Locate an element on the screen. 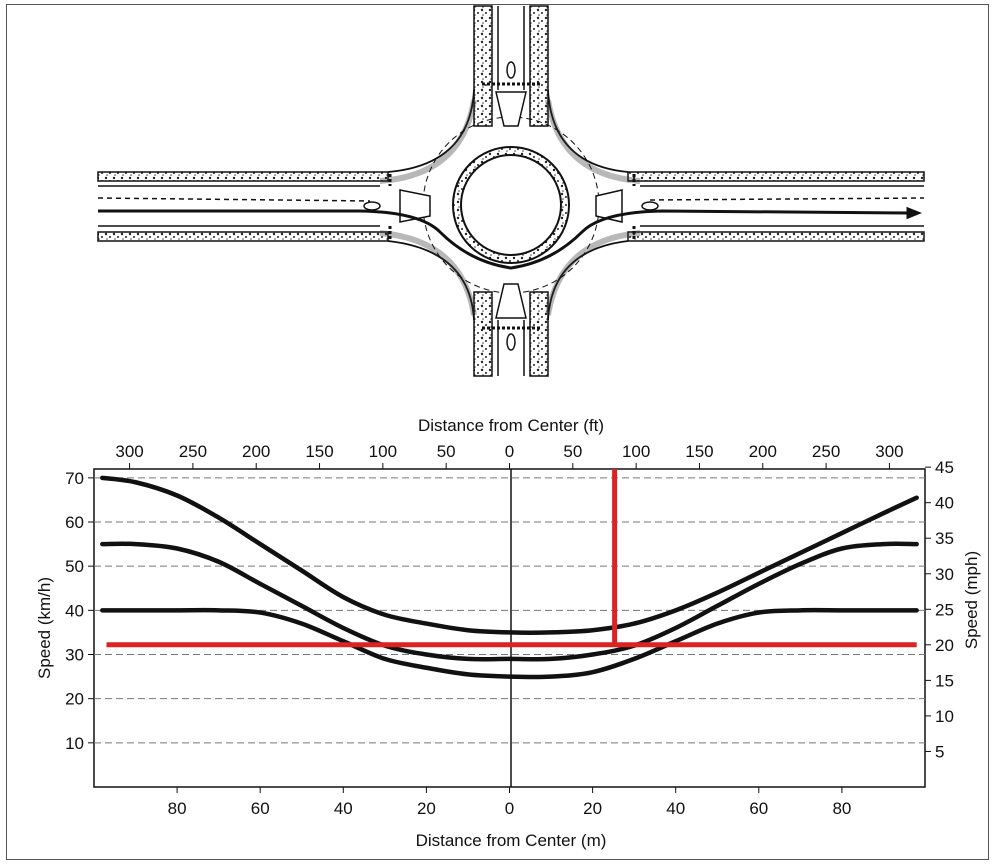 This screenshot has width=997, height=866. right-axis-ticks: 5 10 15 20 25 30 35 40 45 is located at coordinates (939, 609).